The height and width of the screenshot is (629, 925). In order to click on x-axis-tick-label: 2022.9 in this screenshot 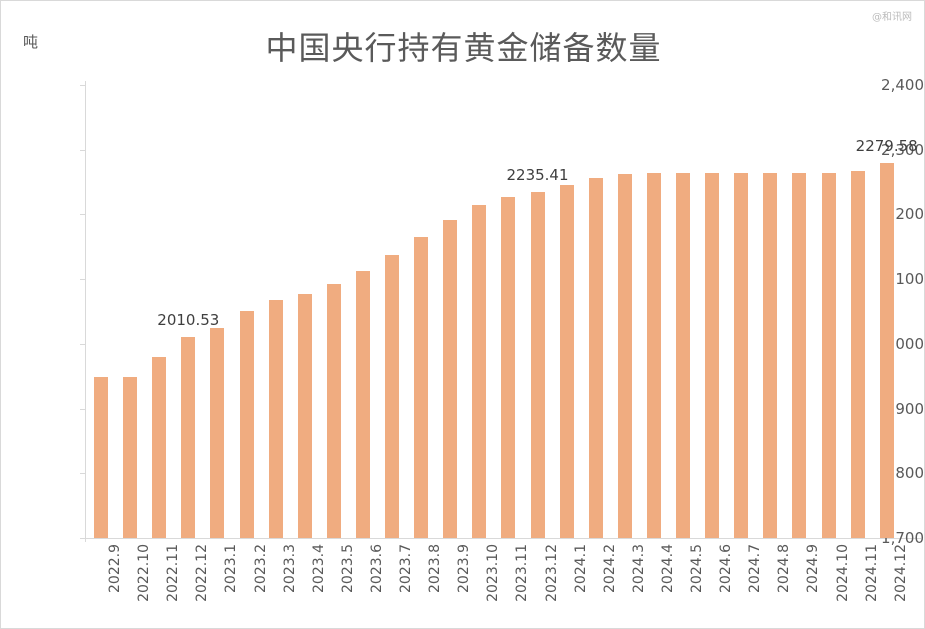, I will do `click(115, 568)`.